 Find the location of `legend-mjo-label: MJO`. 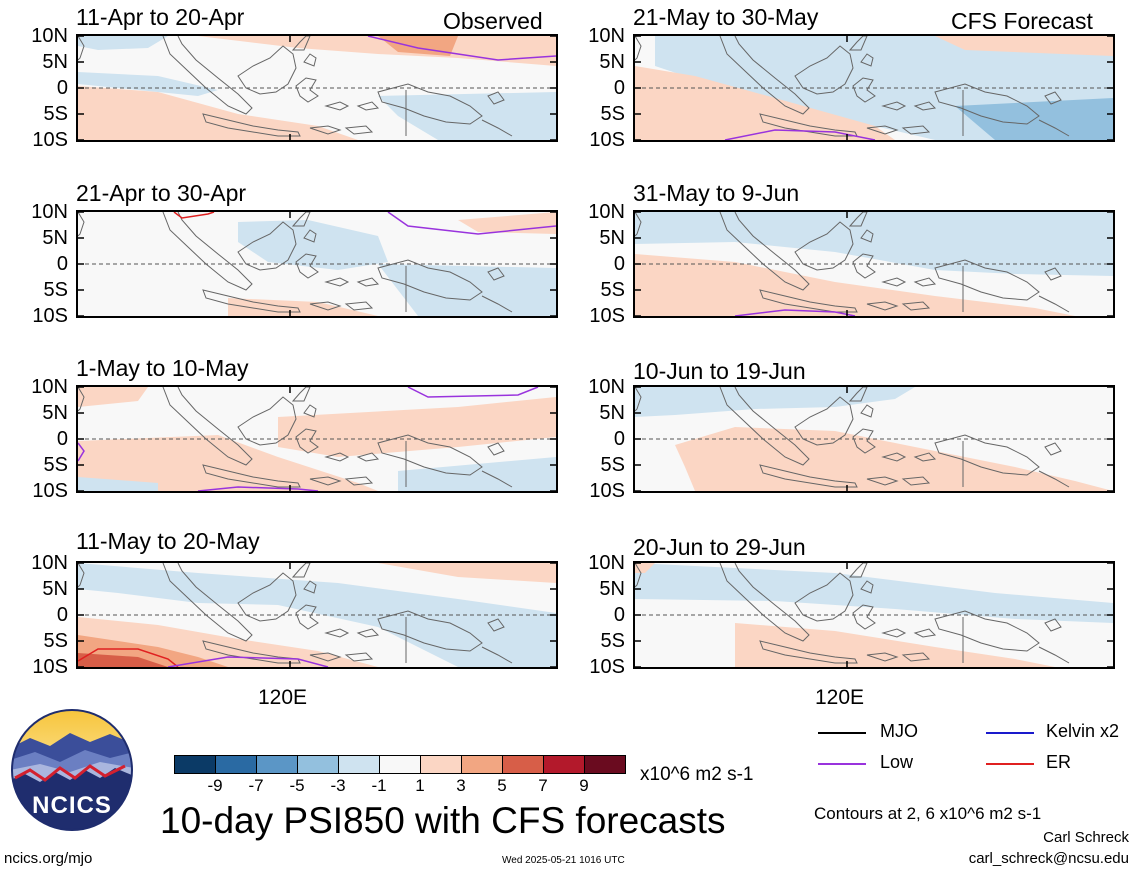

legend-mjo-label: MJO is located at coordinates (899, 731).